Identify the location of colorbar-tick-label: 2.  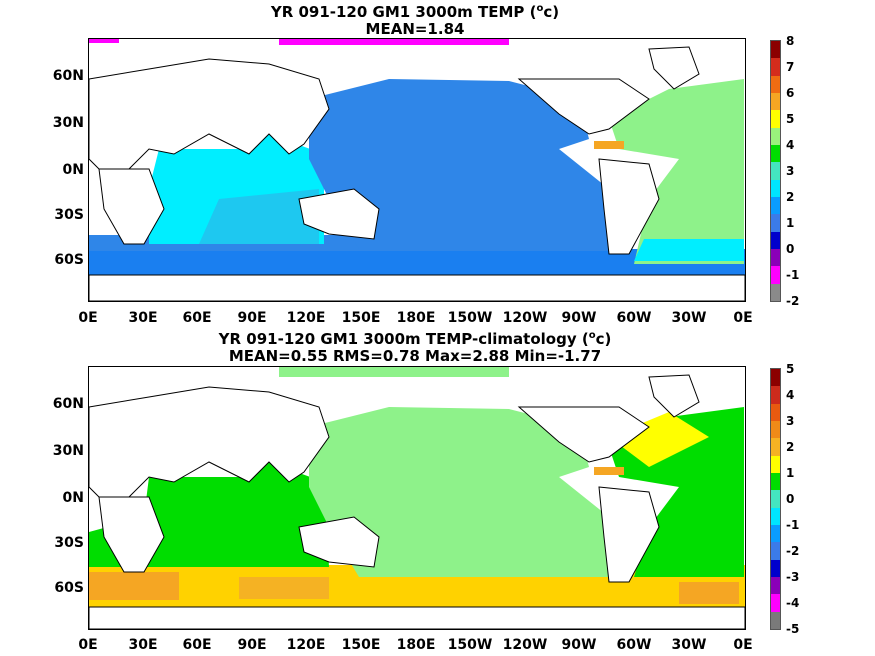
(790, 197).